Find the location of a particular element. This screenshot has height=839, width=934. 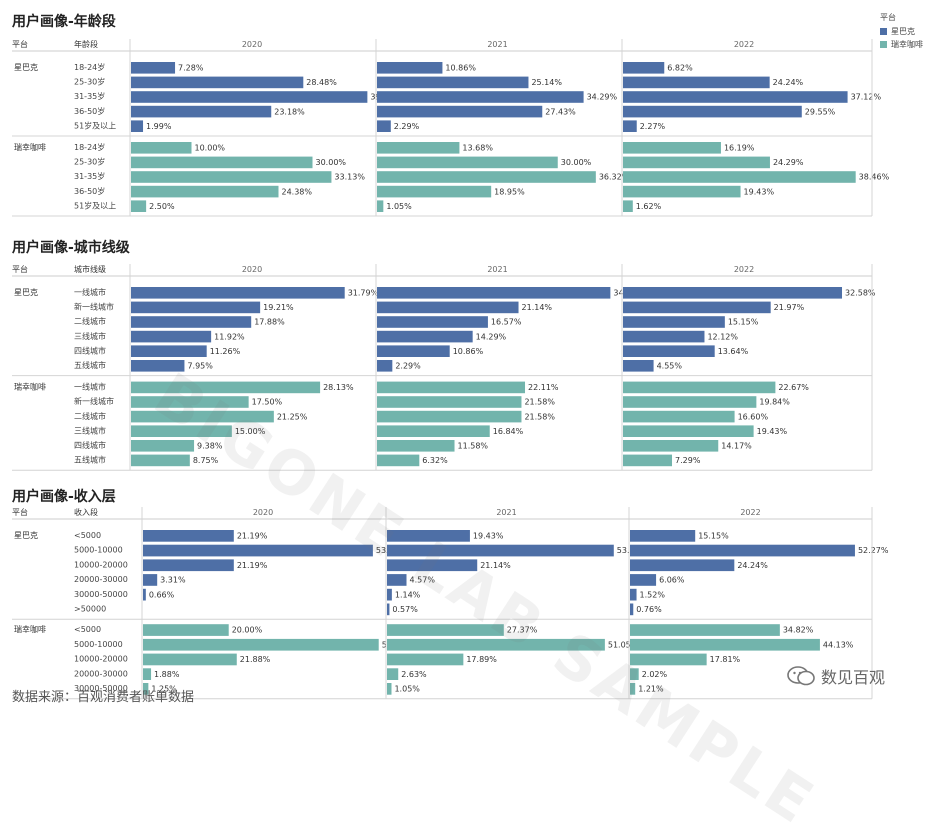

chart2-value-label-1-3-2020: 1.88% is located at coordinates (167, 674).